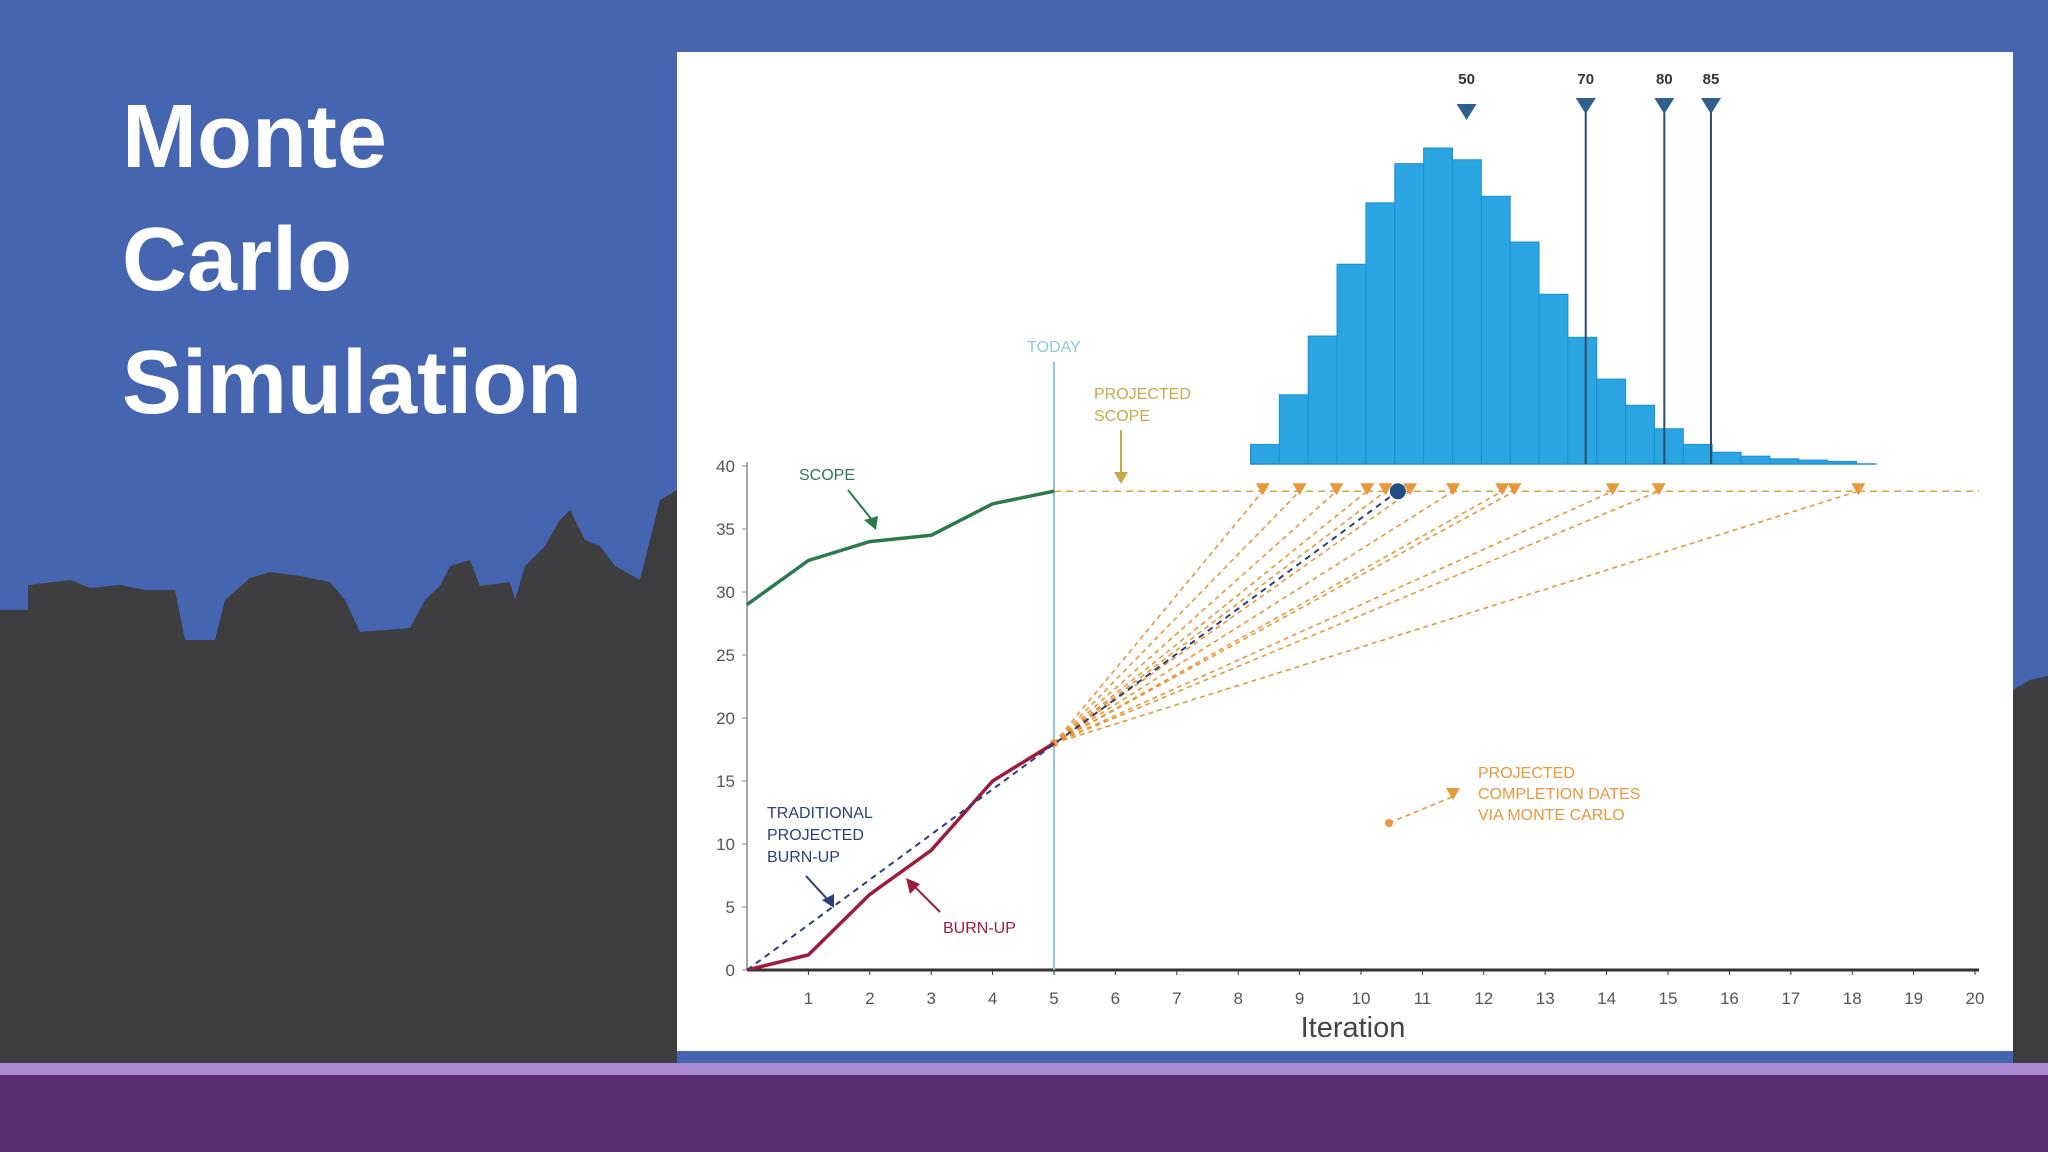 The image size is (2048, 1152). Describe the element at coordinates (1299, 998) in the screenshot. I see `x-tick-label: 9` at that location.